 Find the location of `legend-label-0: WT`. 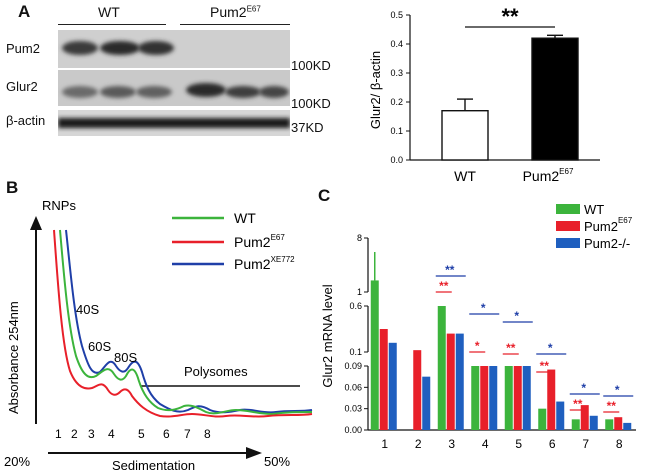

legend-label-0: WT is located at coordinates (594, 209).